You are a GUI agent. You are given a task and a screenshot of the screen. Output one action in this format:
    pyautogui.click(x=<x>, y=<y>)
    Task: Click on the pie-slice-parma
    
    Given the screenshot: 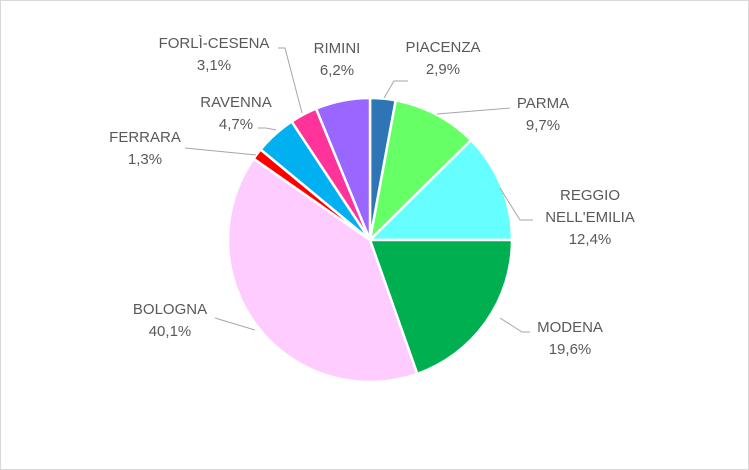 What is the action you would take?
    pyautogui.click(x=420, y=170)
    